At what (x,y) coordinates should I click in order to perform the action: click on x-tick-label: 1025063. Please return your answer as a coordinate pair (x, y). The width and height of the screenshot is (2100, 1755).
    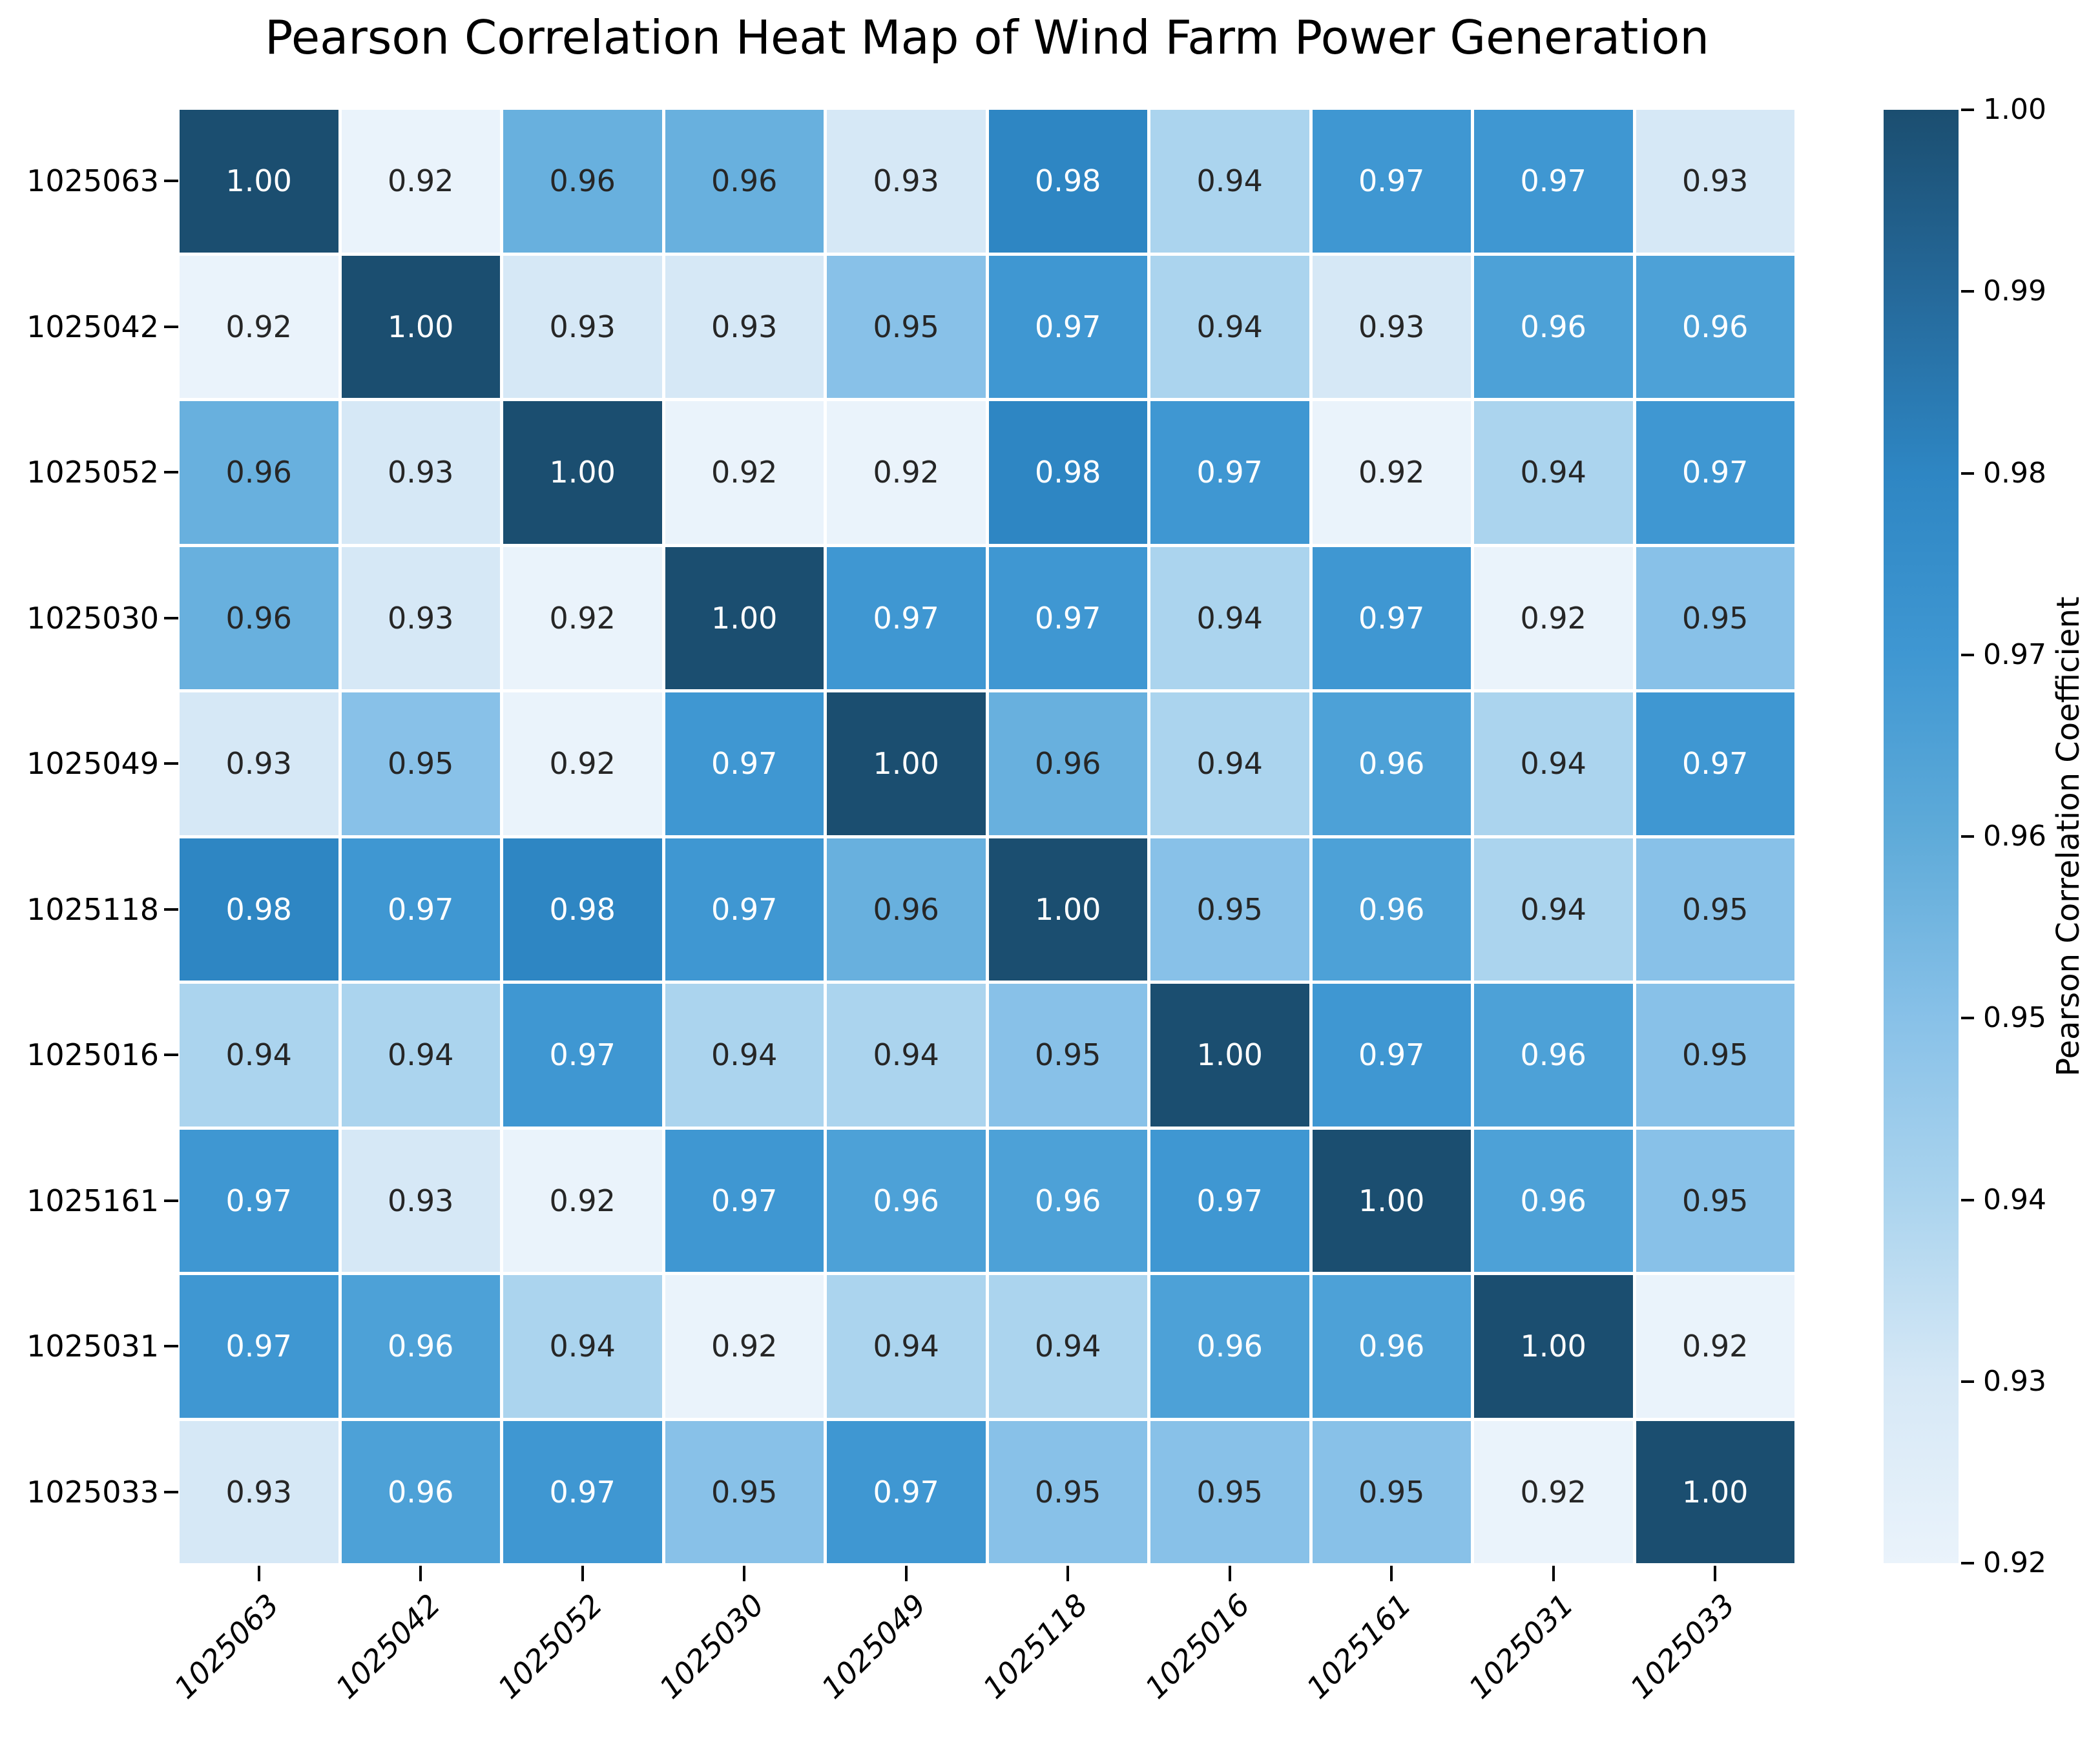
    Looking at the image, I should click on (227, 1646).